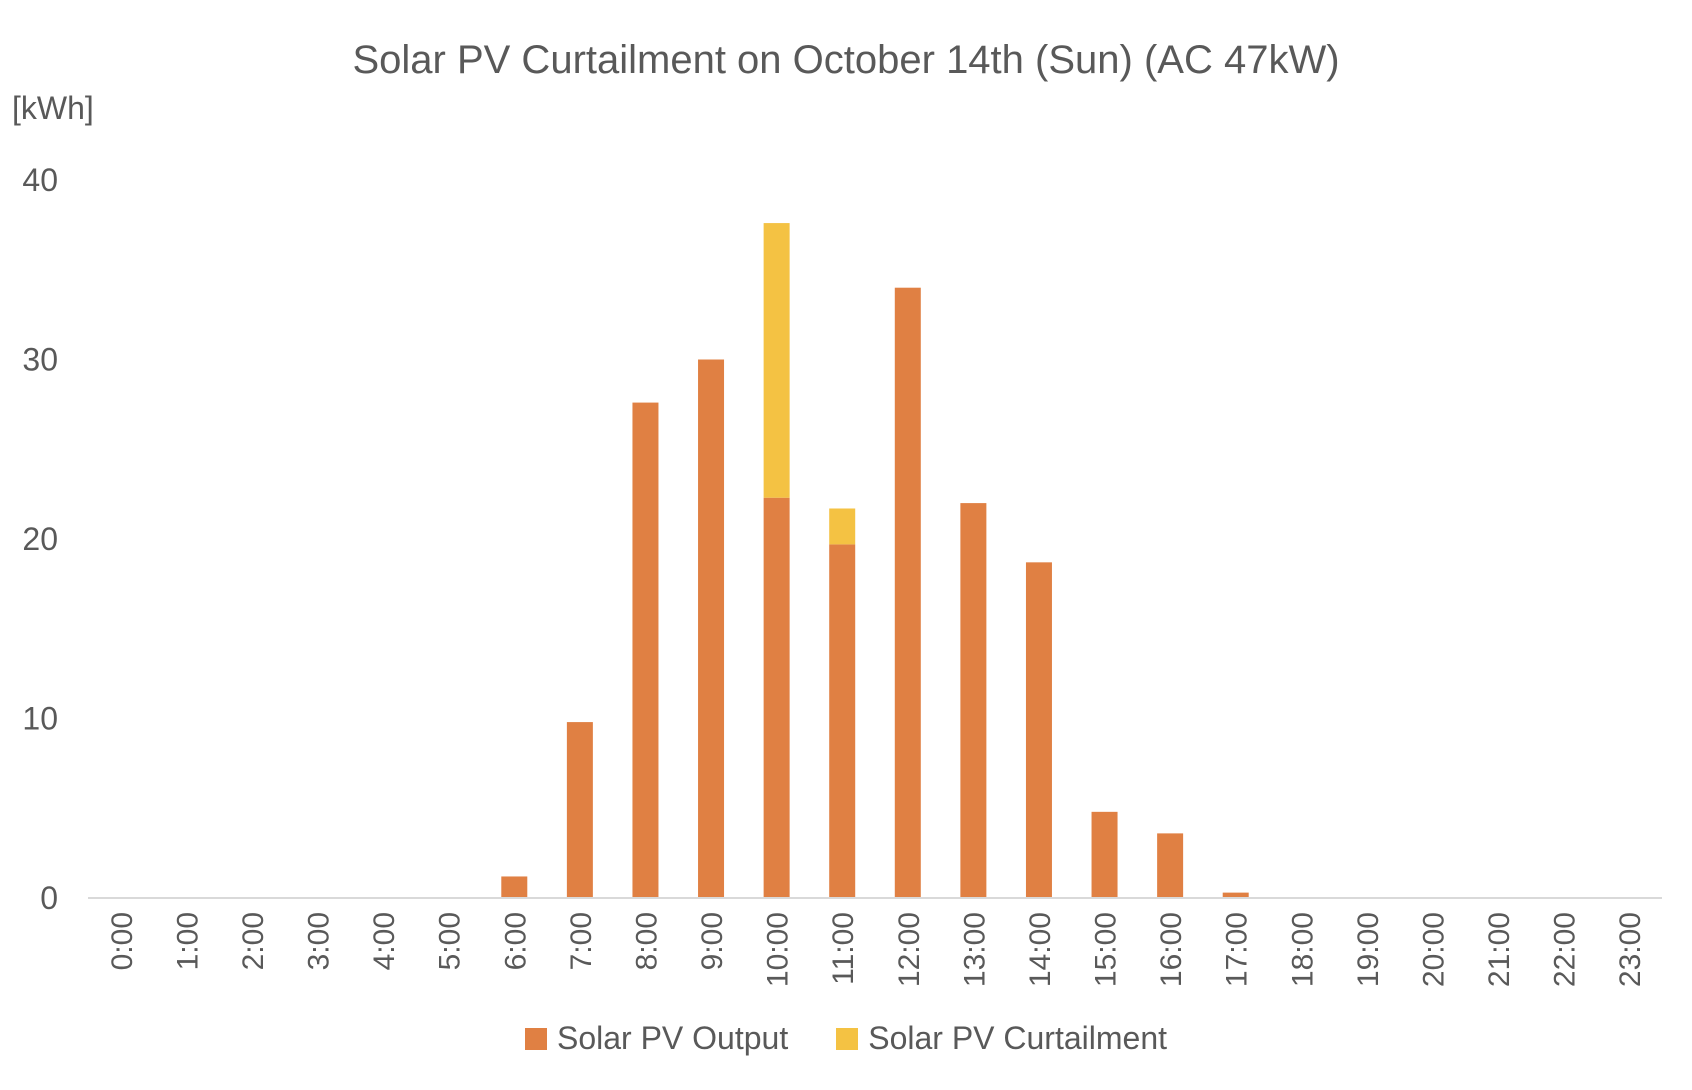  I want to click on y-tick-label: 0, so click(49, 898).